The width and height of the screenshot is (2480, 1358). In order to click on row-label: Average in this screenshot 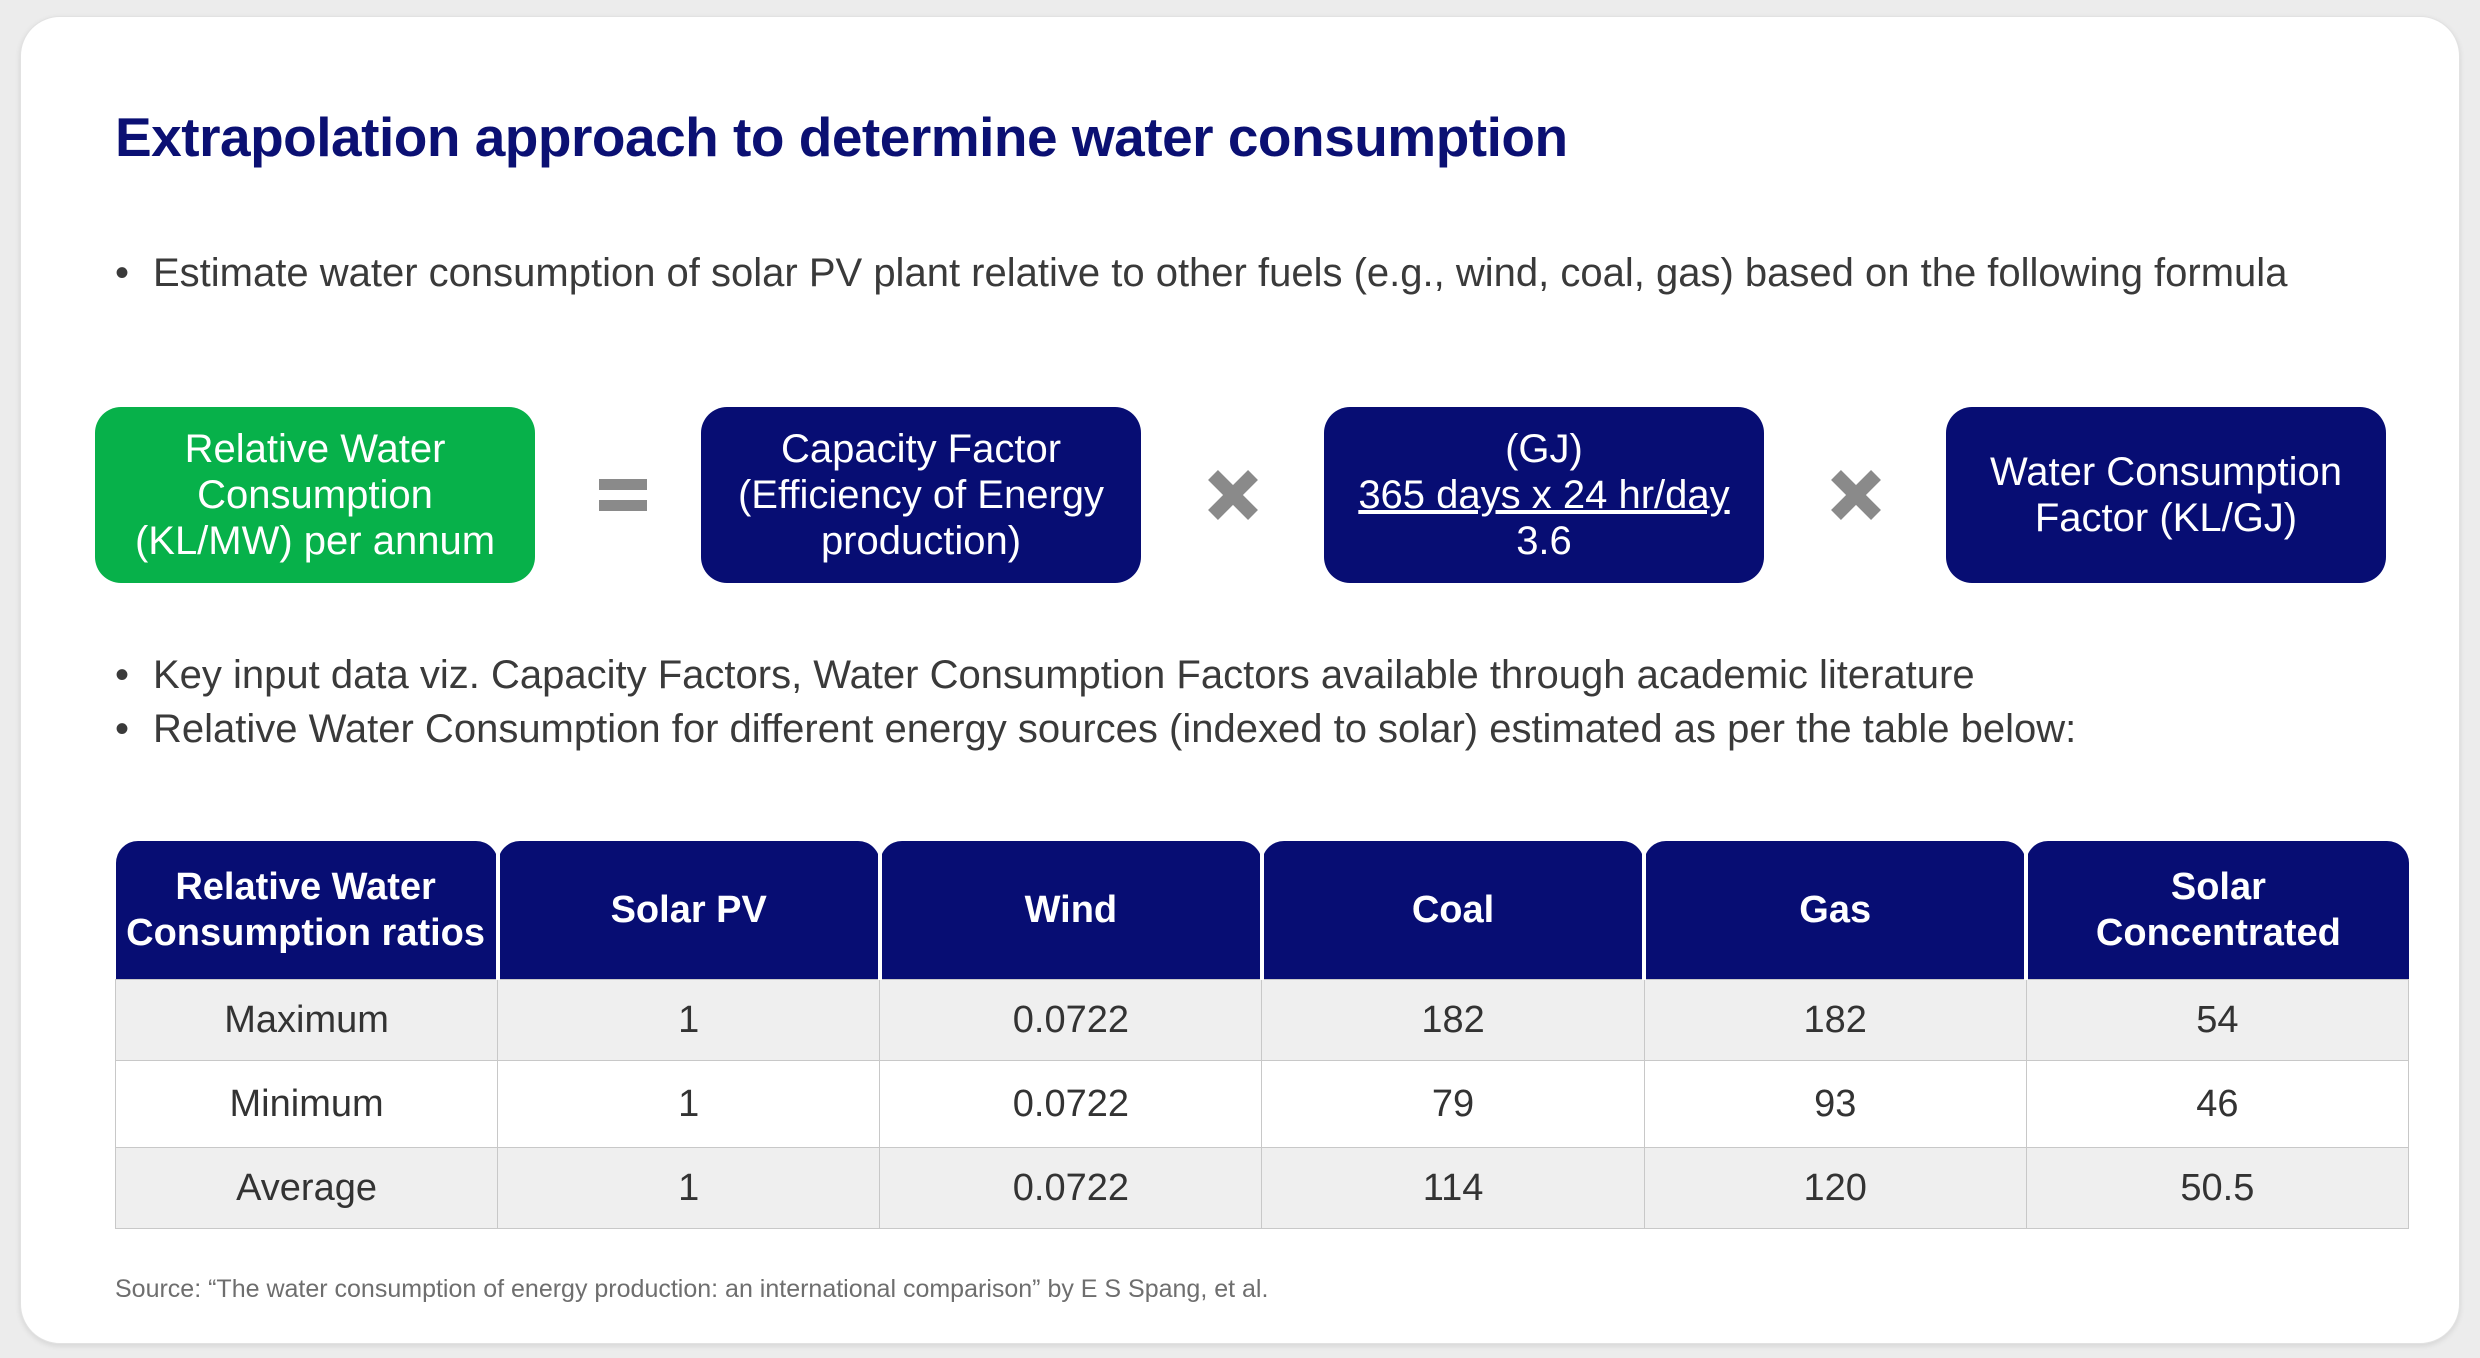, I will do `click(306, 1188)`.